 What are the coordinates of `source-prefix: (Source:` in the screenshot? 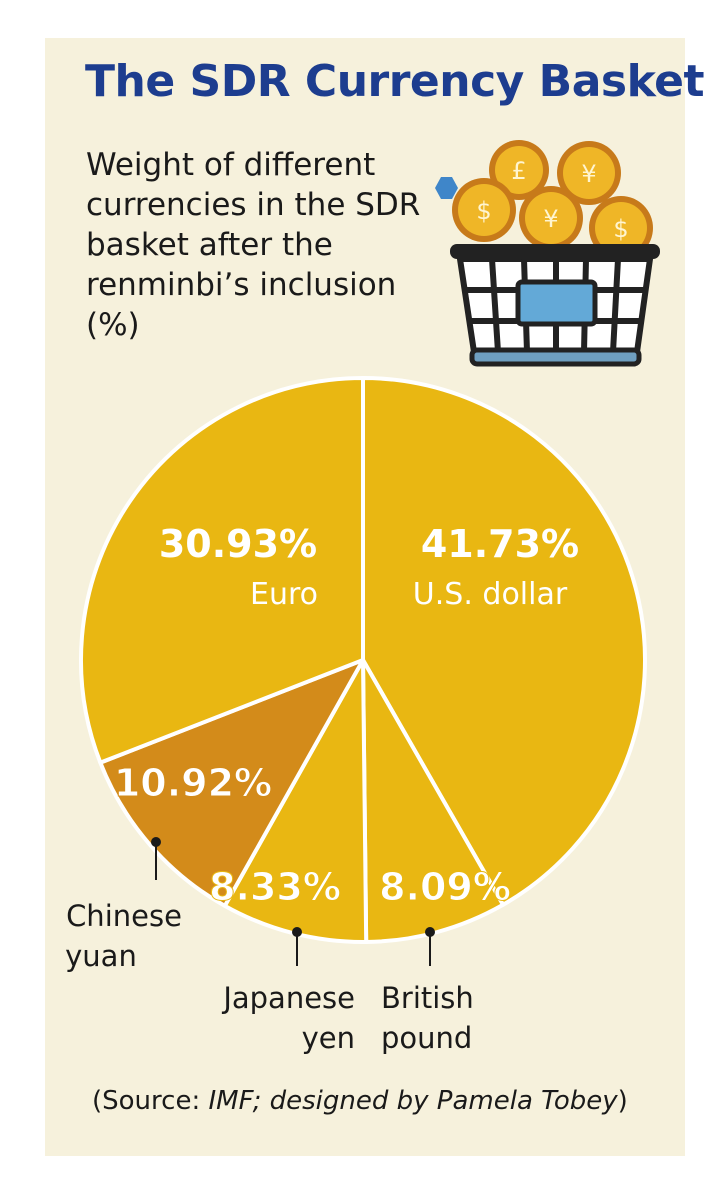 It's located at (150, 1101).